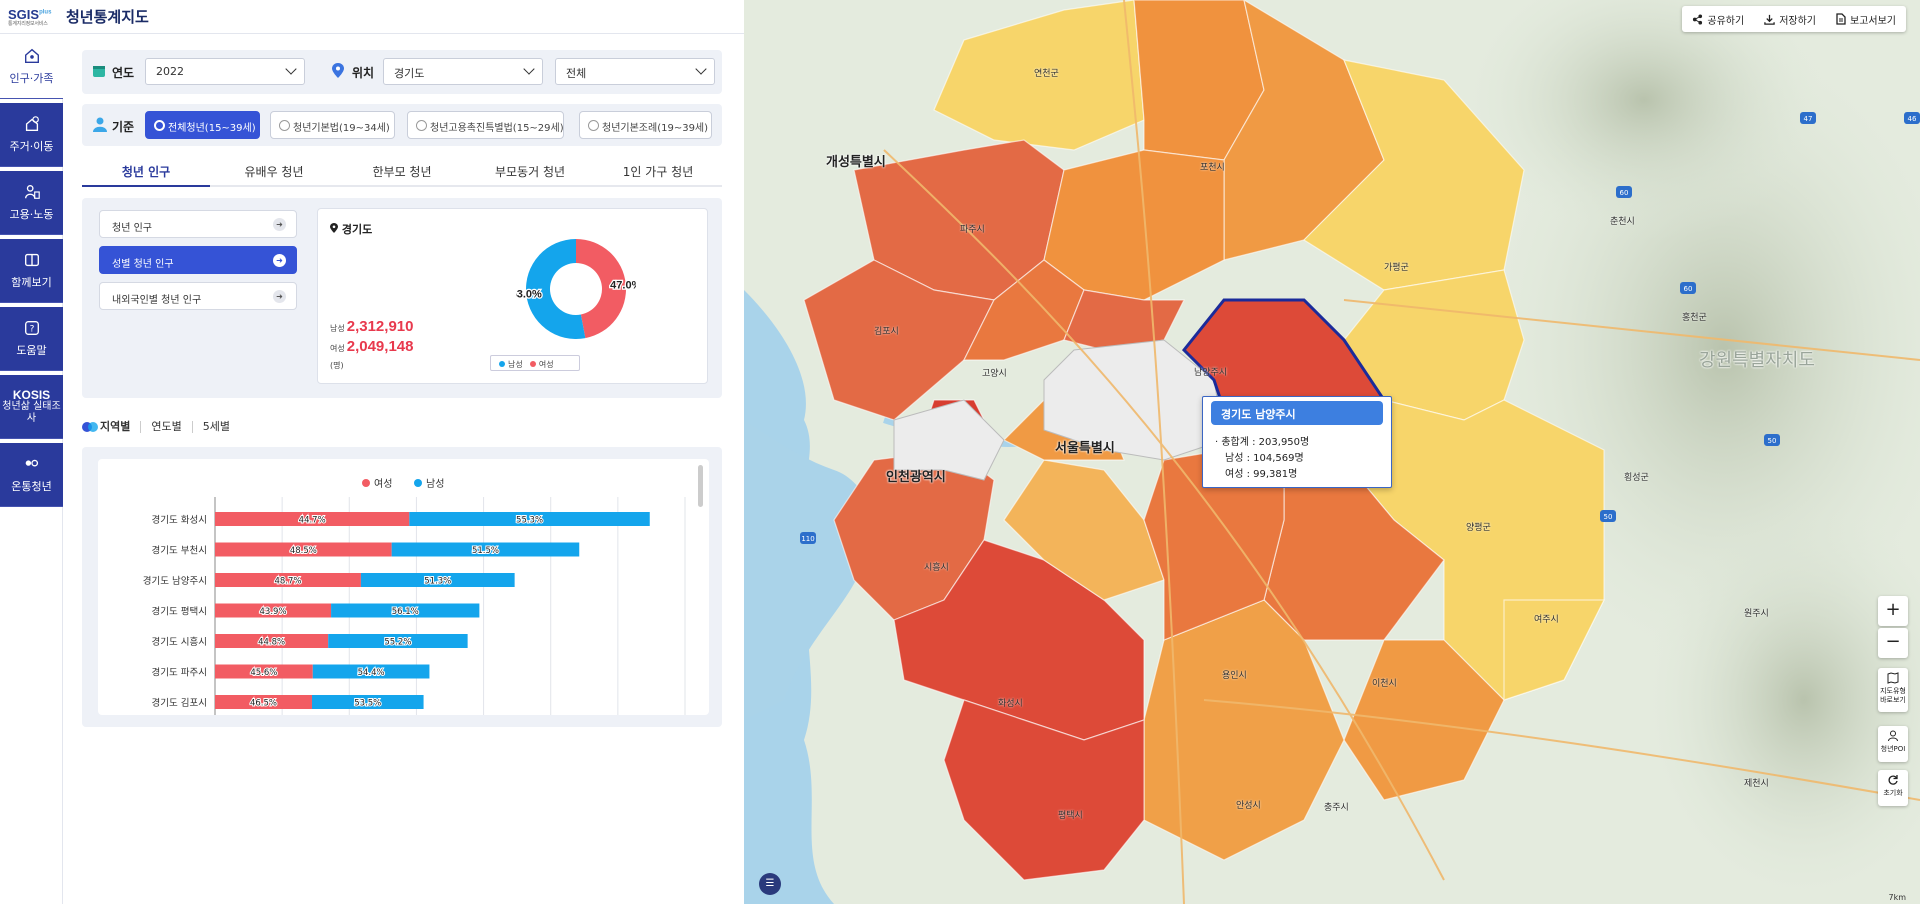 This screenshot has height=904, width=1920. Describe the element at coordinates (1893, 611) in the screenshot. I see `zoom-in-button: +` at that location.